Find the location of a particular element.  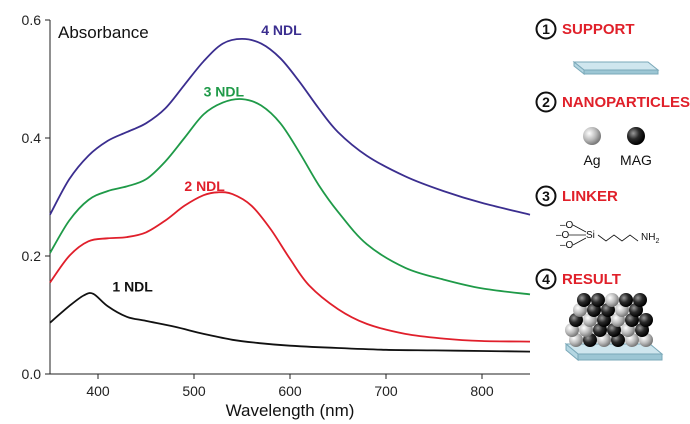

series-line-1-ndl is located at coordinates (290, 322).